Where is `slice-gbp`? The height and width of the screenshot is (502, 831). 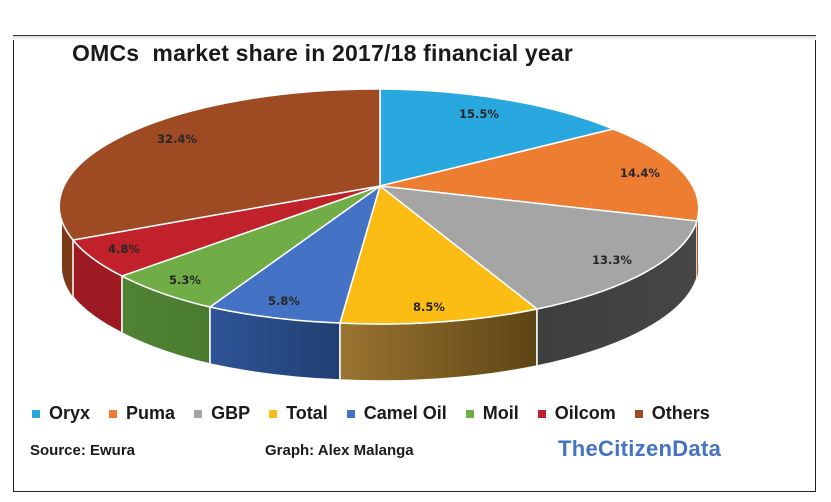
slice-gbp is located at coordinates (538, 247).